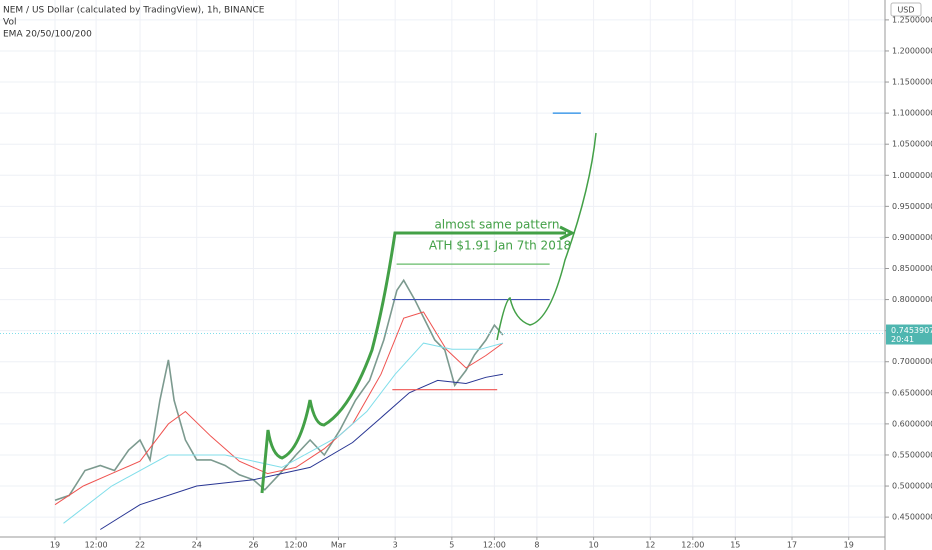 The width and height of the screenshot is (932, 550). What do you see at coordinates (912, 175) in the screenshot?
I see `y-tick-label: 1.00000000` at bounding box center [912, 175].